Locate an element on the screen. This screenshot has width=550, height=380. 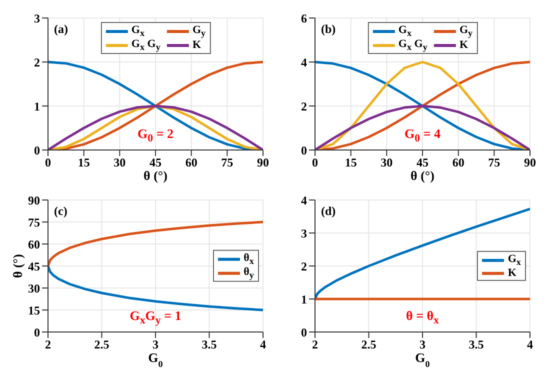
y-axis-title: θ (°) is located at coordinates (17, 266).